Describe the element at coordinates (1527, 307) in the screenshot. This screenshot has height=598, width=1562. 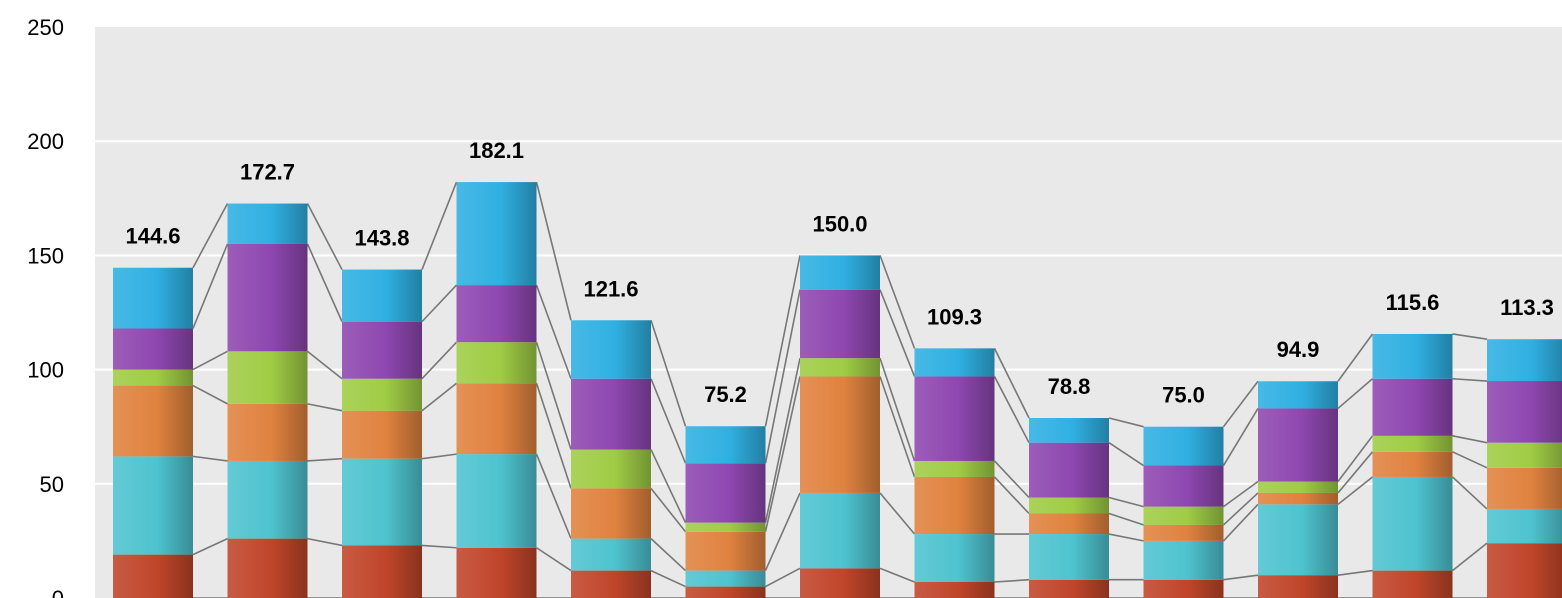
I see `bar-total-label: 113.3` at that location.